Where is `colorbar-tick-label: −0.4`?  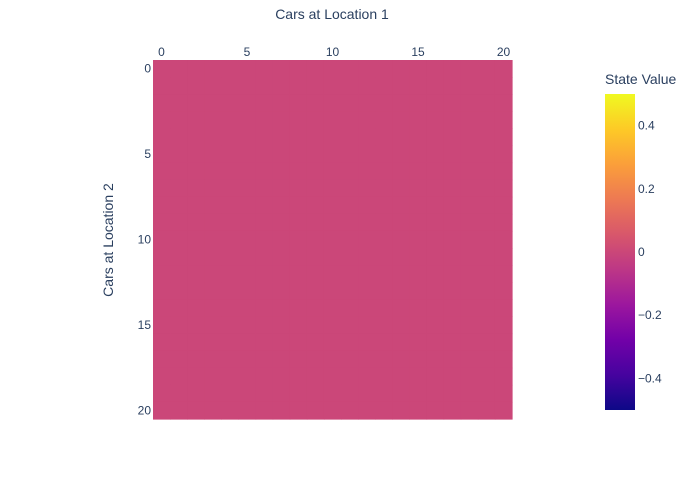 colorbar-tick-label: −0.4 is located at coordinates (650, 378).